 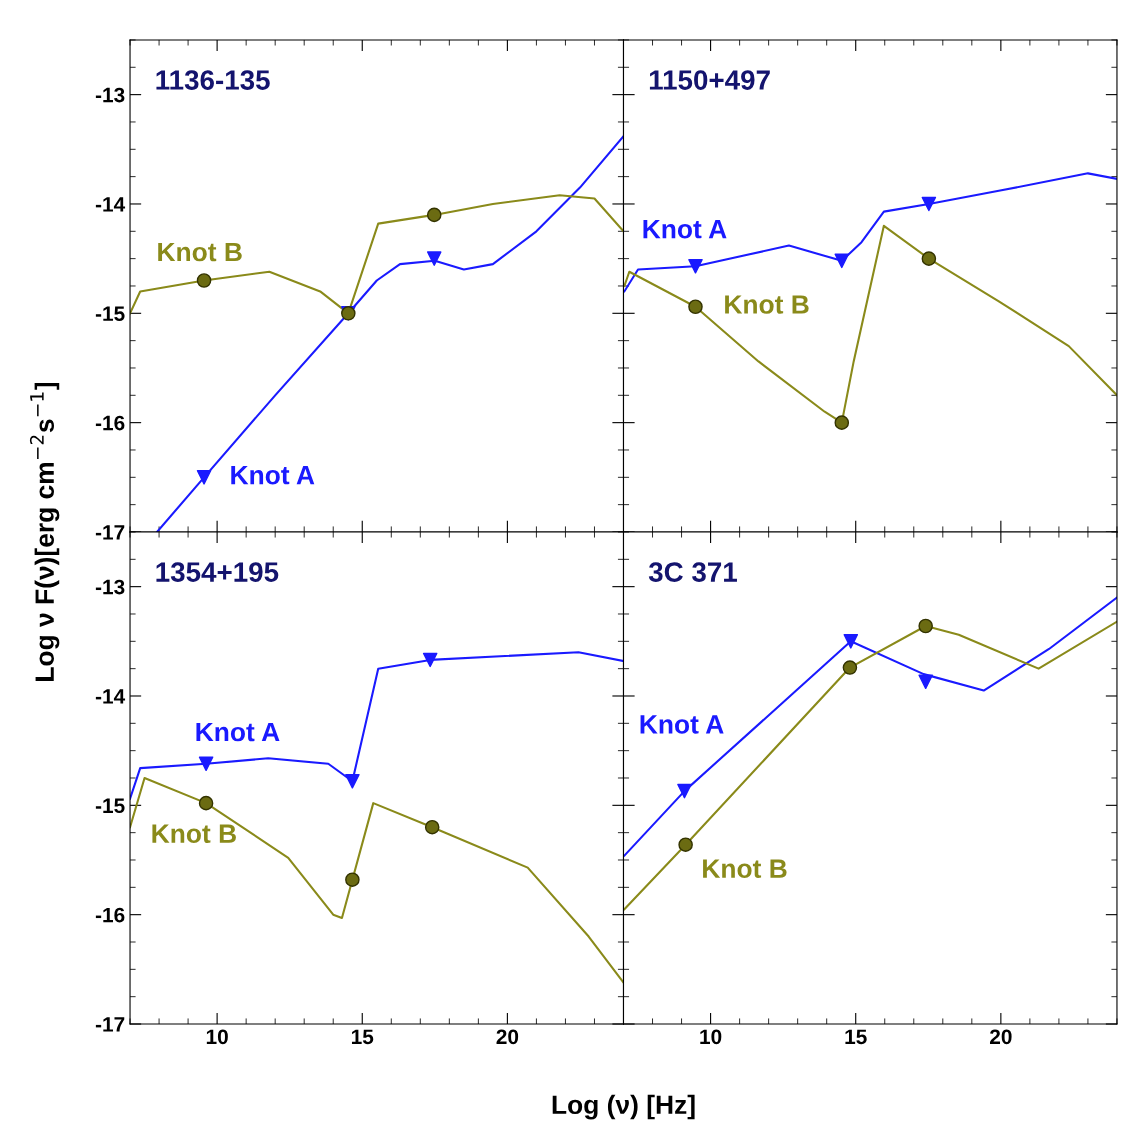 I want to click on x-axis-title: Log (ν) [Hz], so click(x=623, y=1107).